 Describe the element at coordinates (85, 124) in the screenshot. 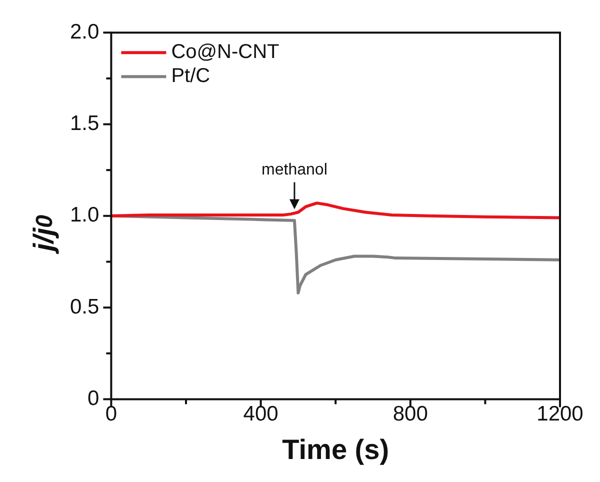

I see `y-tick-label: 1.5` at that location.